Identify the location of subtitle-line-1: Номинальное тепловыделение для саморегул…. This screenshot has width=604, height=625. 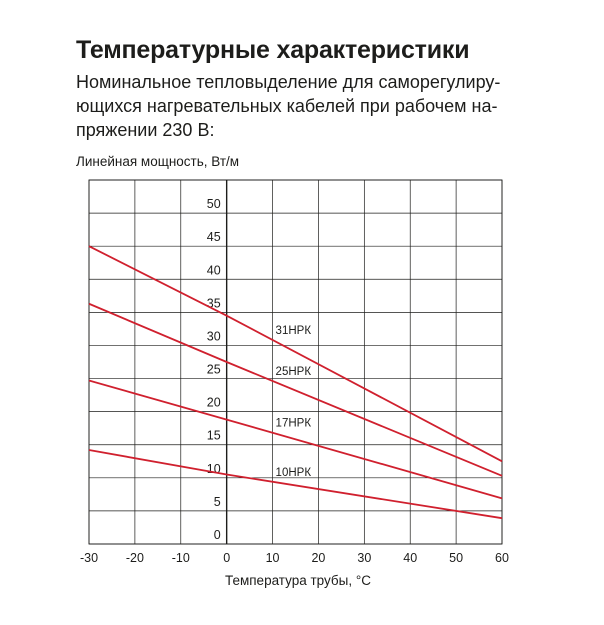
(288, 82).